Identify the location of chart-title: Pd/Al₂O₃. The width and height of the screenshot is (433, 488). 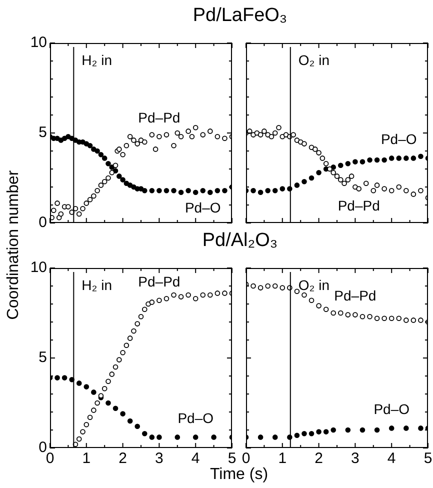
(240, 241).